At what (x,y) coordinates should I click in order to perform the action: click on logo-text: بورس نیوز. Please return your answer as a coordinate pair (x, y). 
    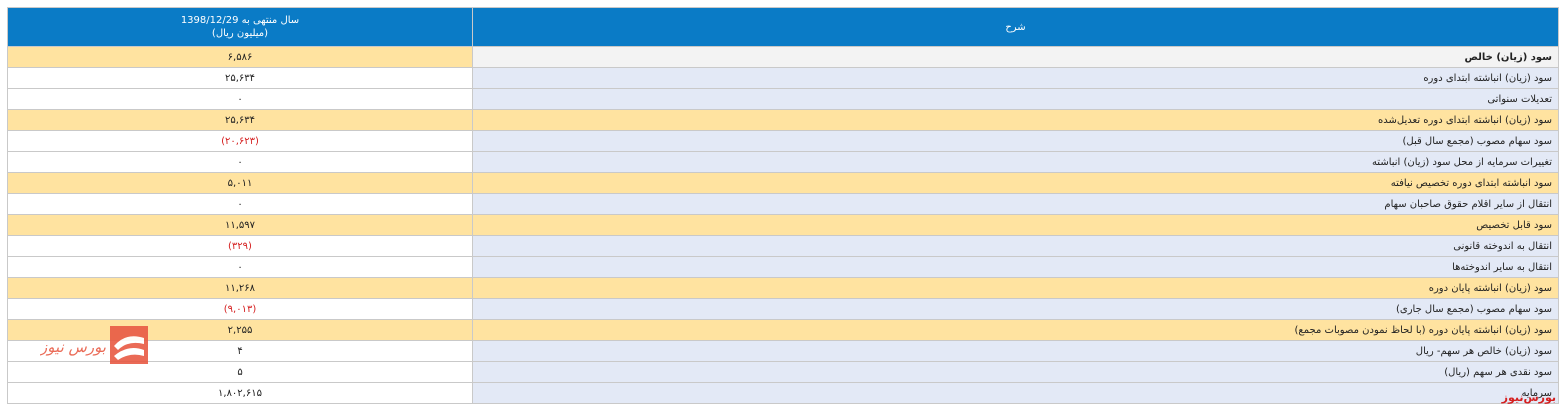
    Looking at the image, I should click on (73, 347).